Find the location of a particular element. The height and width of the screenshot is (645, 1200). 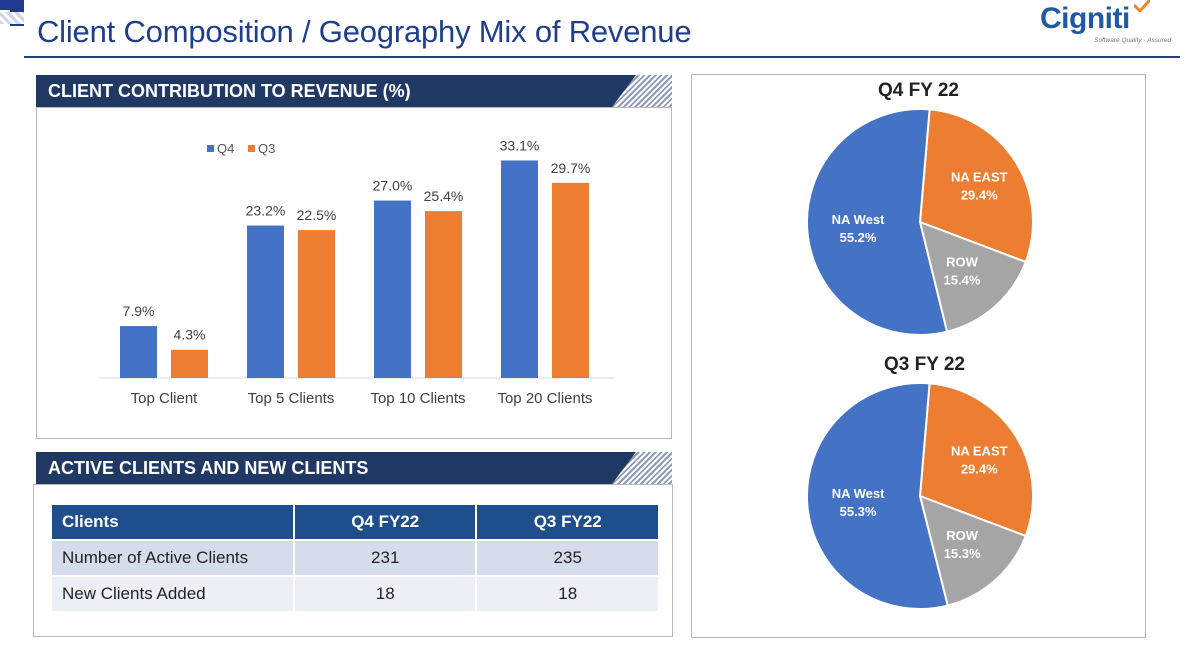

active-clients-q3-value: 235 is located at coordinates (567, 558).